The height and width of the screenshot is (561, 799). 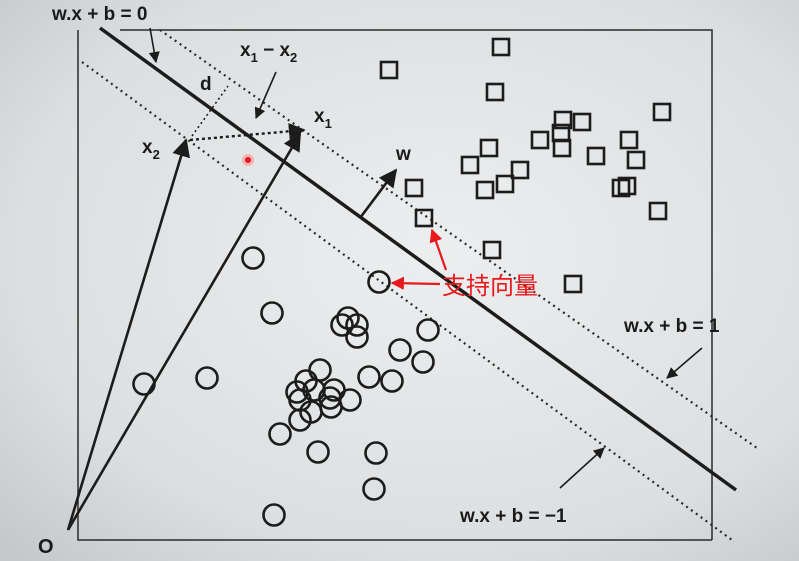 I want to click on support-vector-pointer-circle, so click(x=415, y=283).